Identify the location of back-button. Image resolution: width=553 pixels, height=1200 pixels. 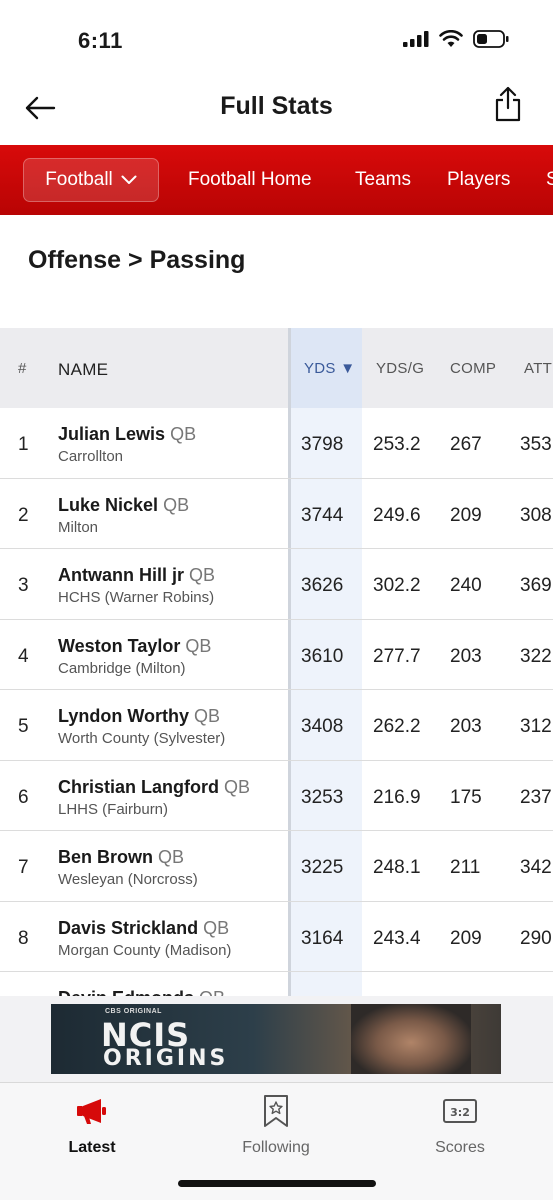
(40, 108).